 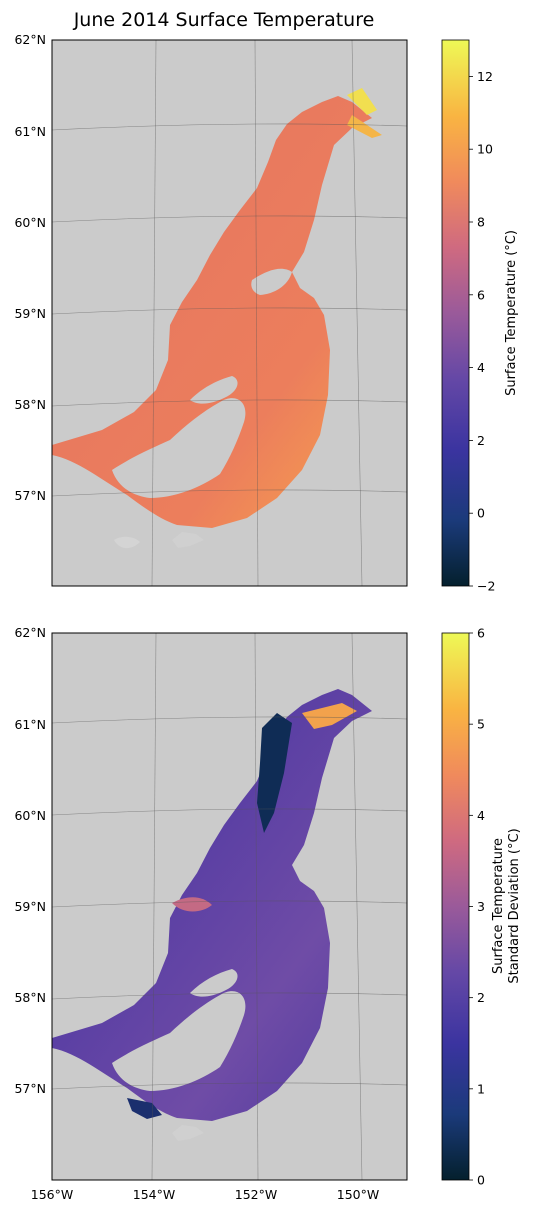 I want to click on colorbar-tick-label: −2, so click(x=486, y=586).